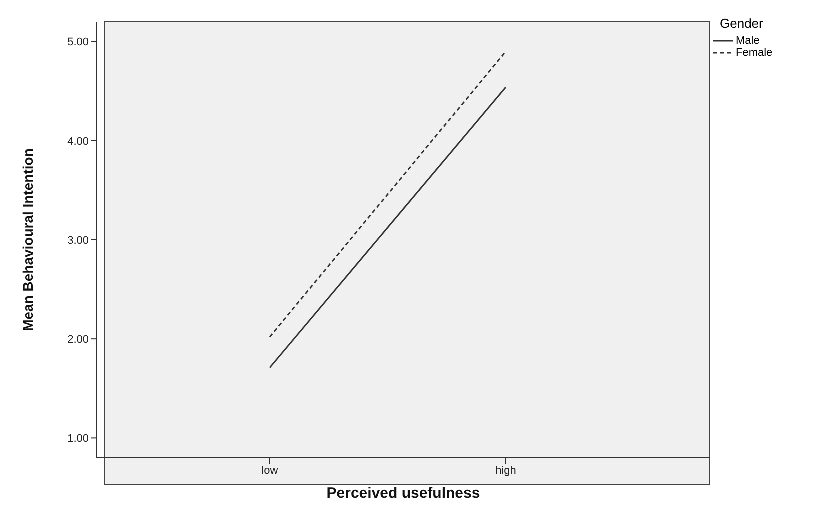  Describe the element at coordinates (78, 439) in the screenshot. I see `y-tick-label: 1.00` at that location.